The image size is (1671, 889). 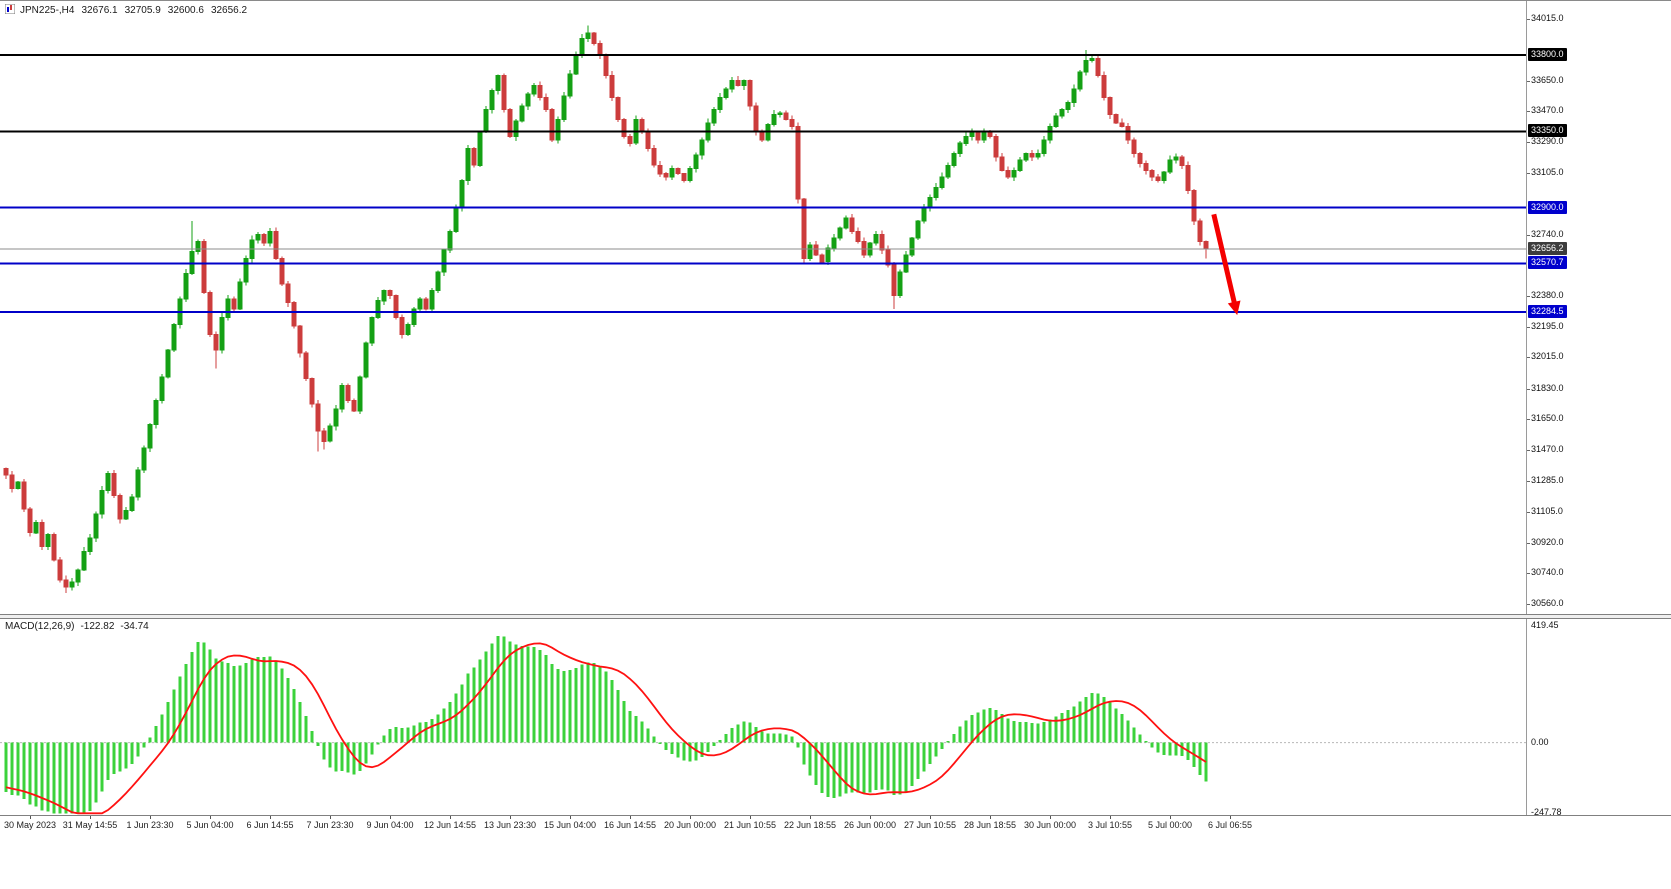 What do you see at coordinates (40, 626) in the screenshot?
I see `indicator-name: MACD(12,26,9)` at bounding box center [40, 626].